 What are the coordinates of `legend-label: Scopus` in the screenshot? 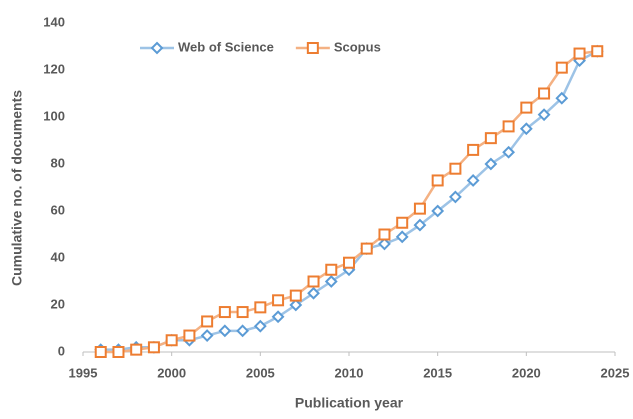 It's located at (357, 46).